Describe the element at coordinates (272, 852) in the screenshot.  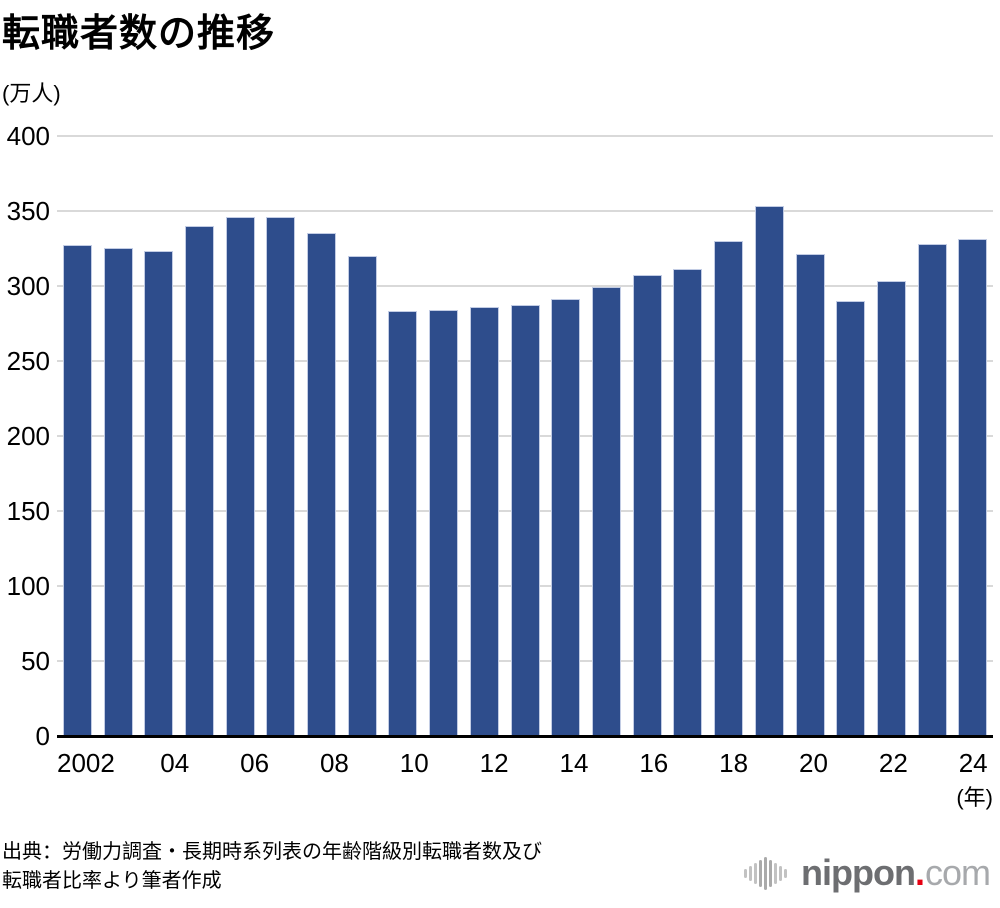
I see `source-line-1: 出典：労働力調査・長期時系列表の年齢階級別転職者数及び` at that location.